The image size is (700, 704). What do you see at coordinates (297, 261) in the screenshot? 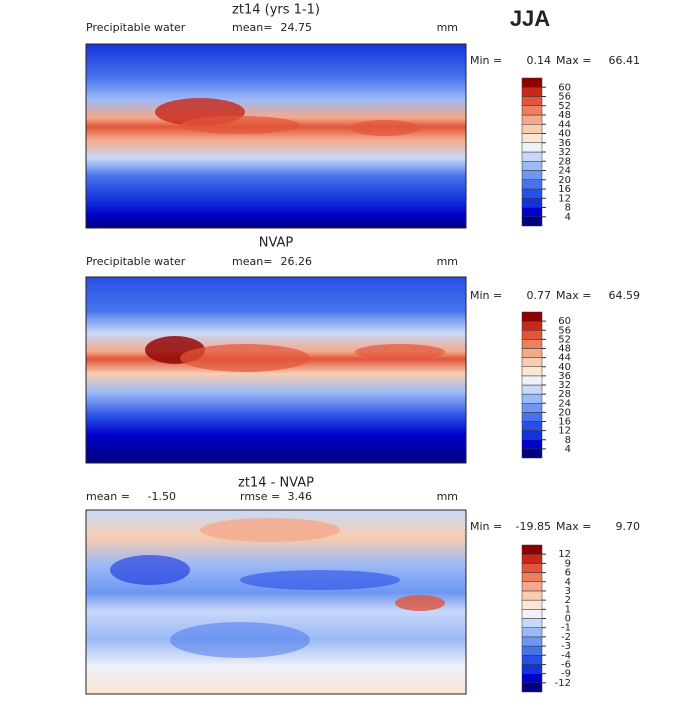
I see `mean-value: 26.26` at bounding box center [297, 261].